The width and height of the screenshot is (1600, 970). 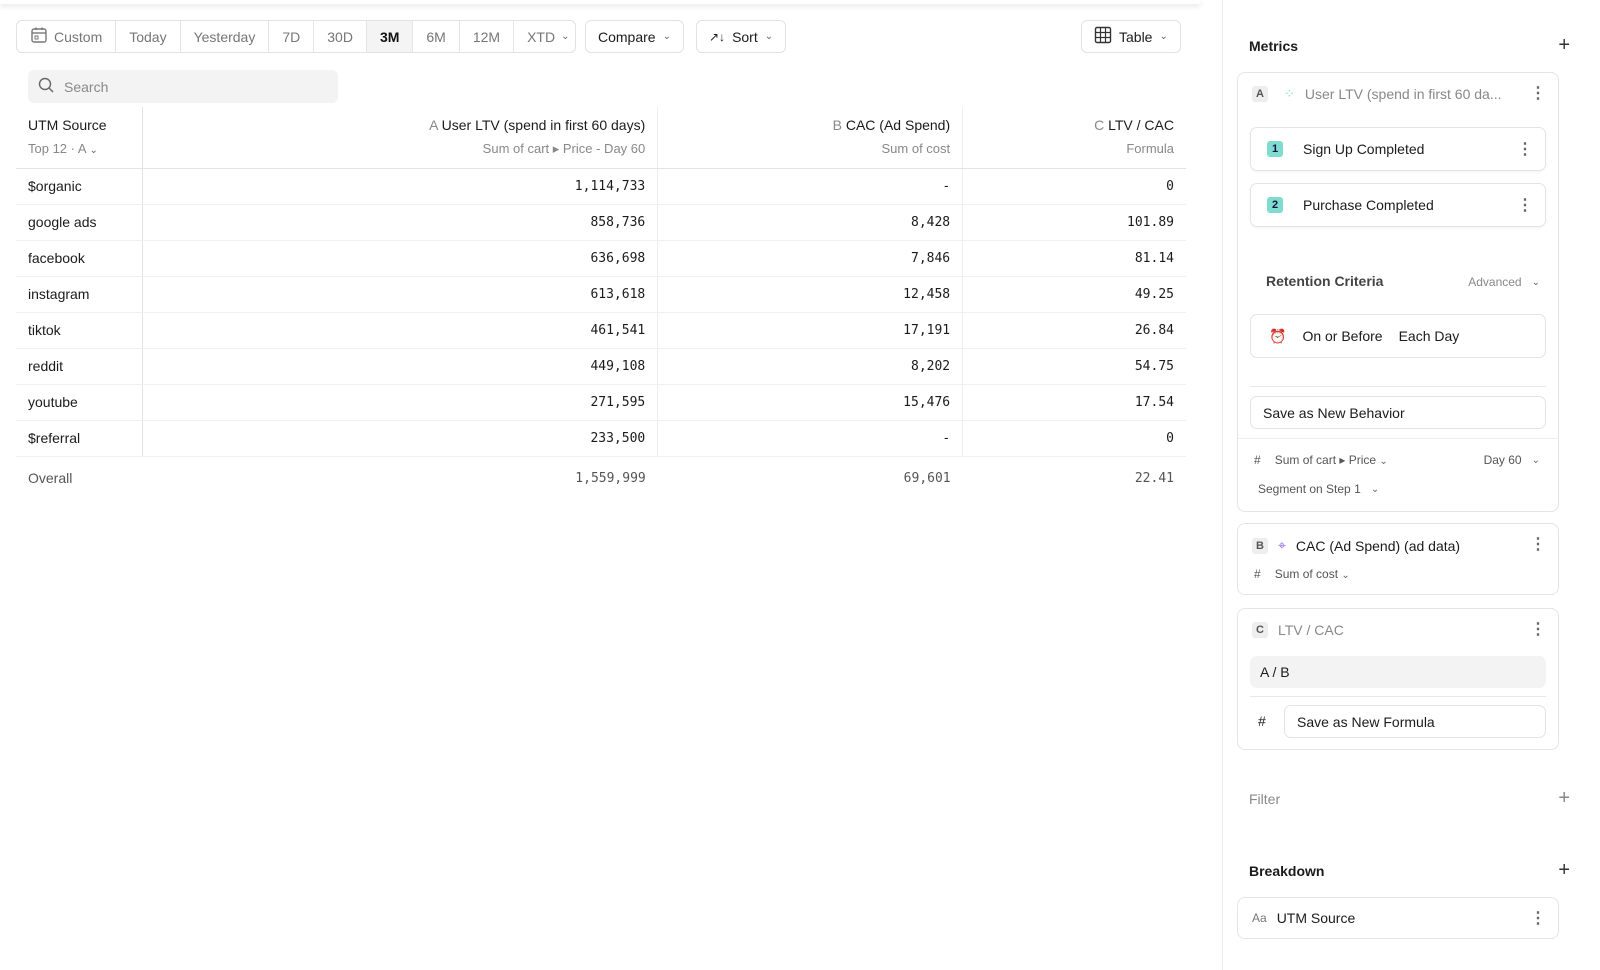 I want to click on table-cell: tiktok, so click(x=79, y=330).